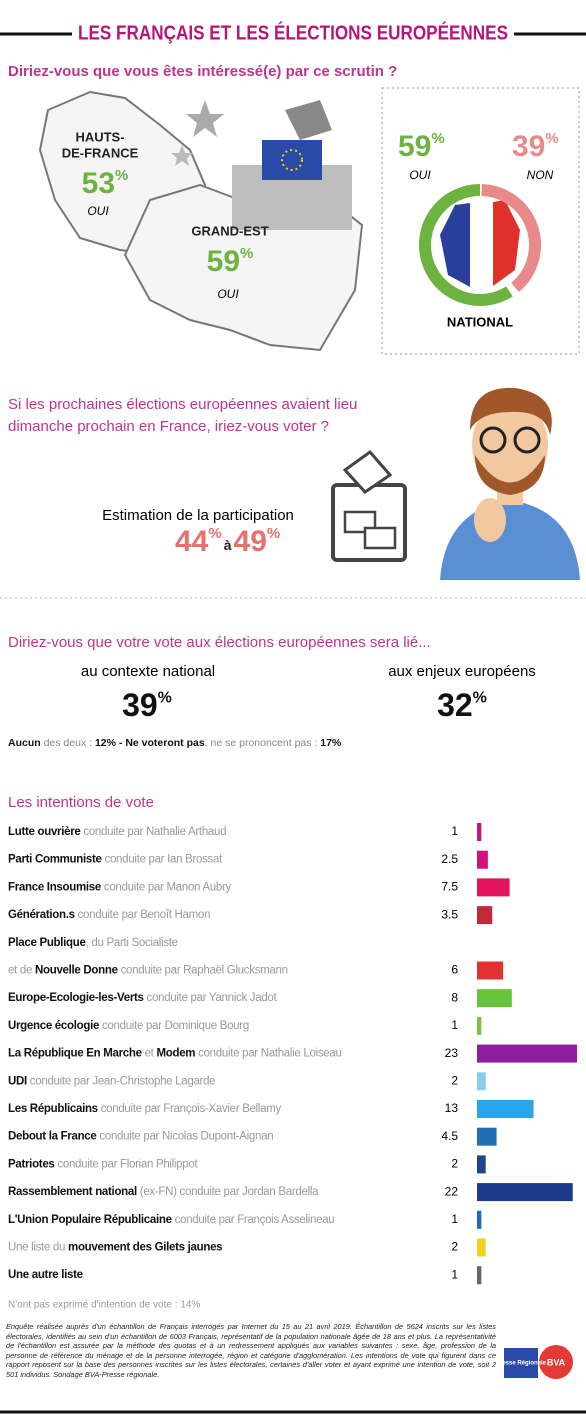 This screenshot has height=1419, width=586. Describe the element at coordinates (53, 1026) in the screenshot. I see `label-part: Urgence écologie` at that location.